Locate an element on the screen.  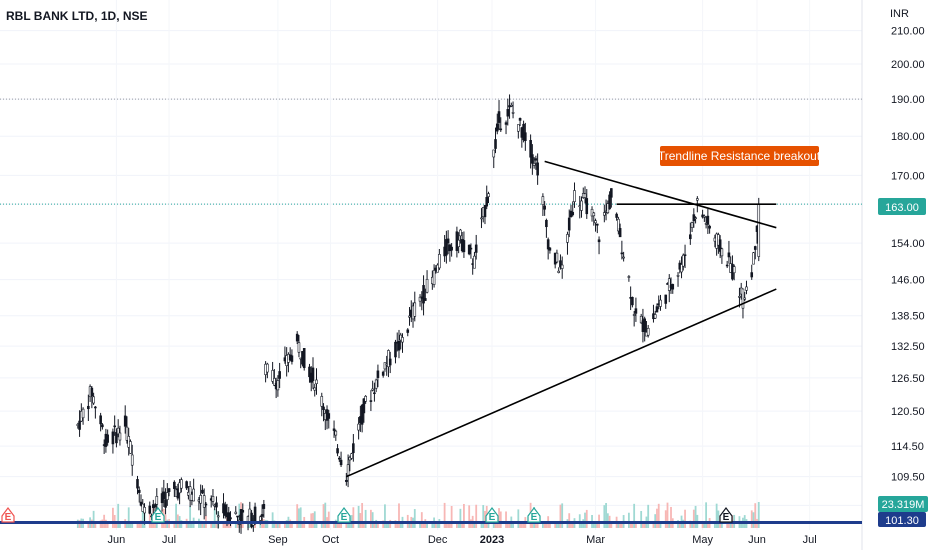
x-tick-label: Mar is located at coordinates (595, 540).